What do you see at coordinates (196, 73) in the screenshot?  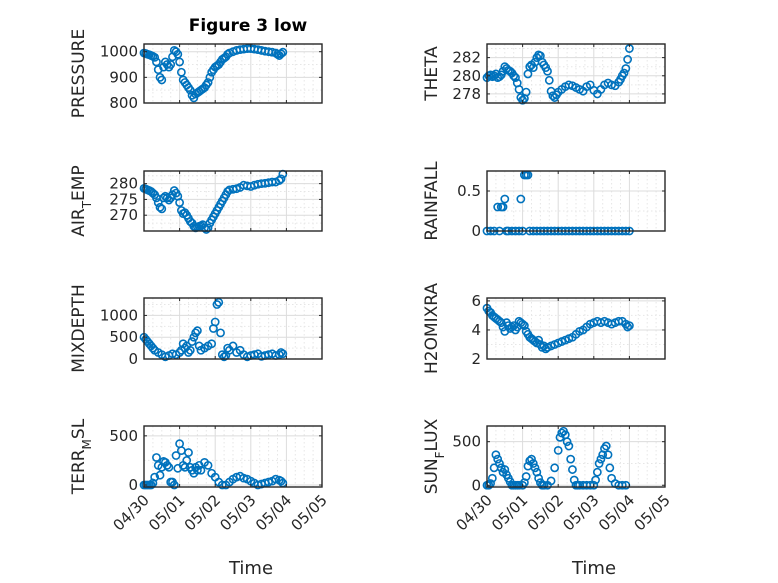 I see `subplot-pressure: 800 900 1000 PRESSURE` at bounding box center [196, 73].